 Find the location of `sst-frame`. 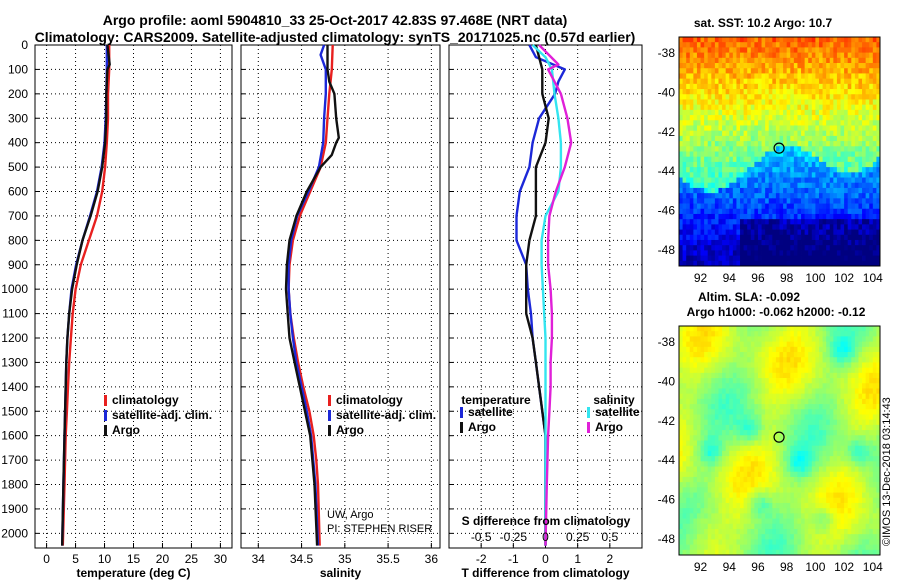

sst-frame is located at coordinates (779, 151).